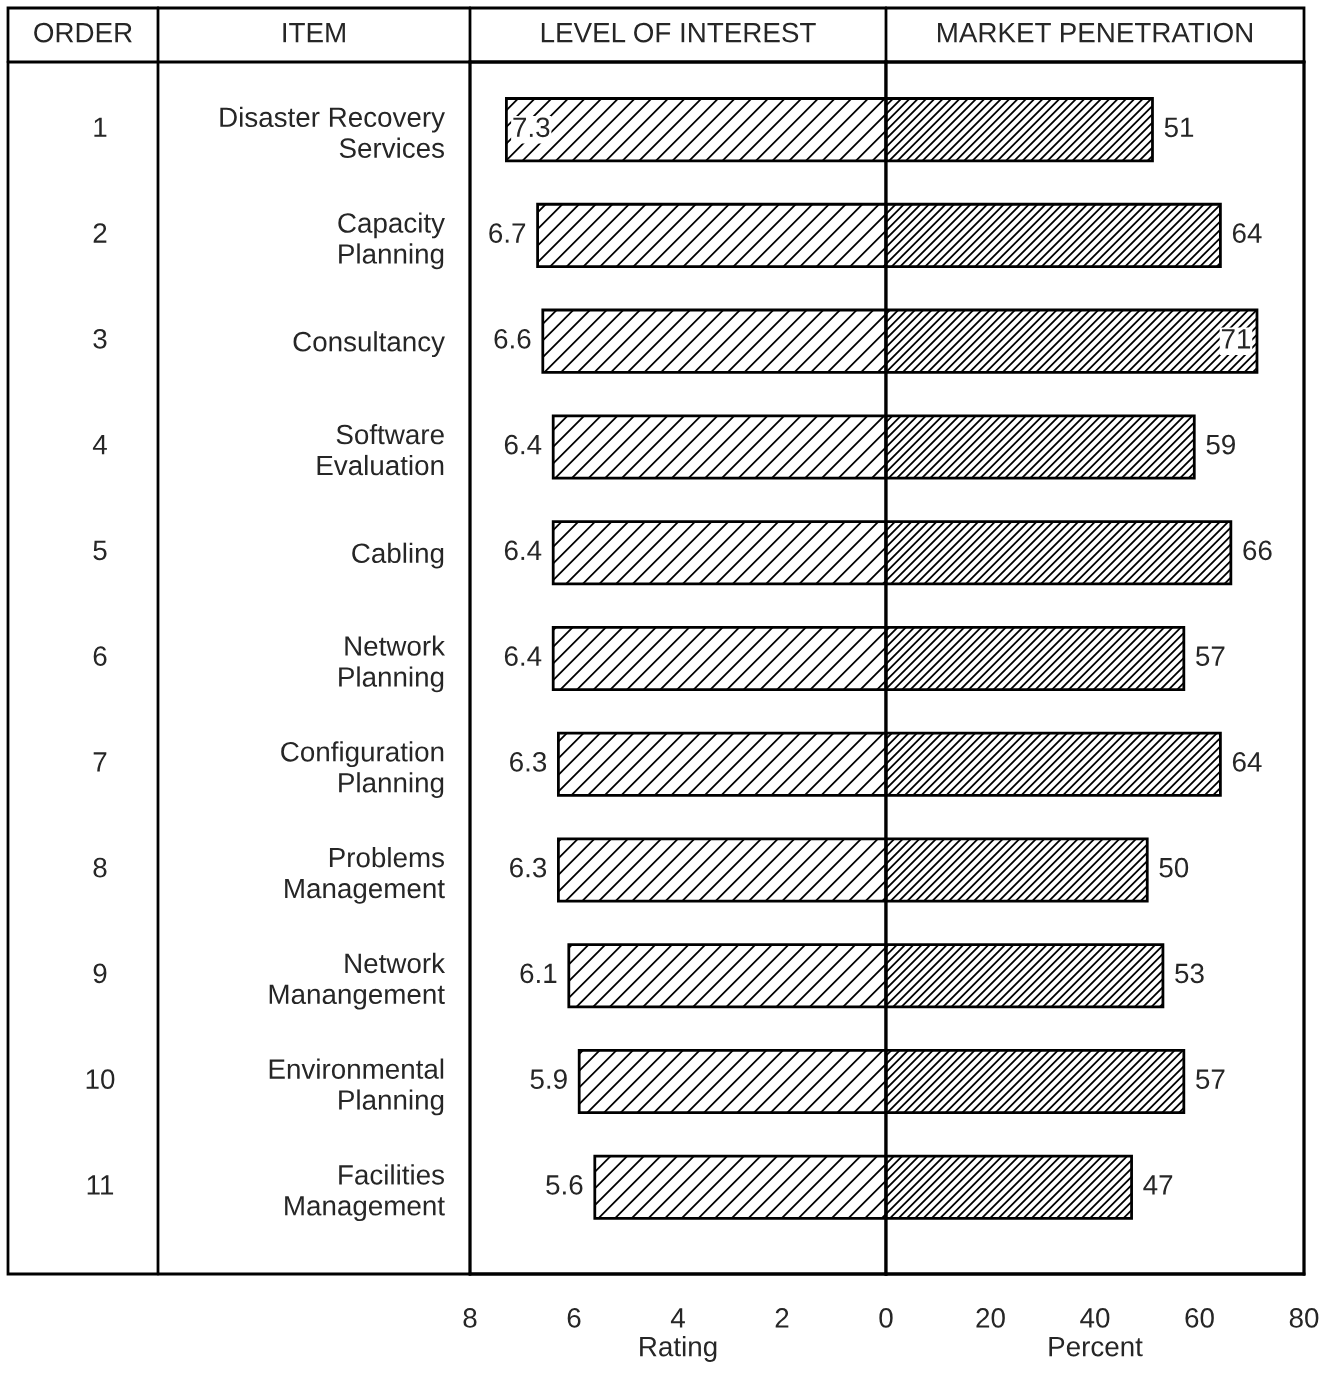  I want to click on text: 8, so click(100, 867).